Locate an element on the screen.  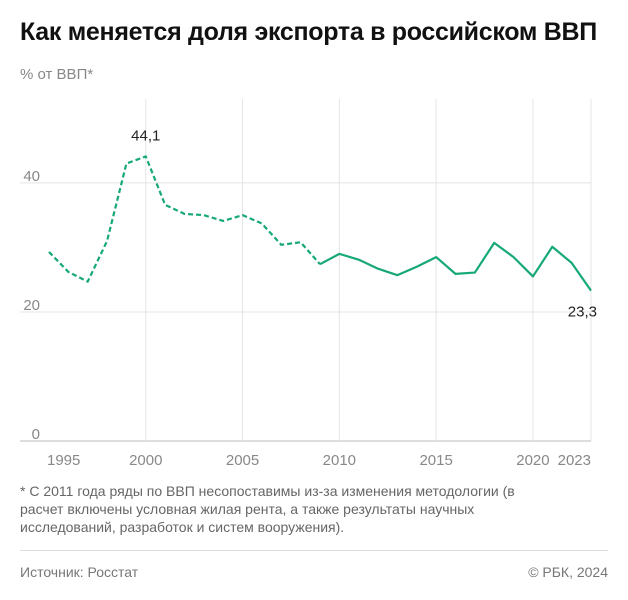
y-tick-label: 40 is located at coordinates (31, 176).